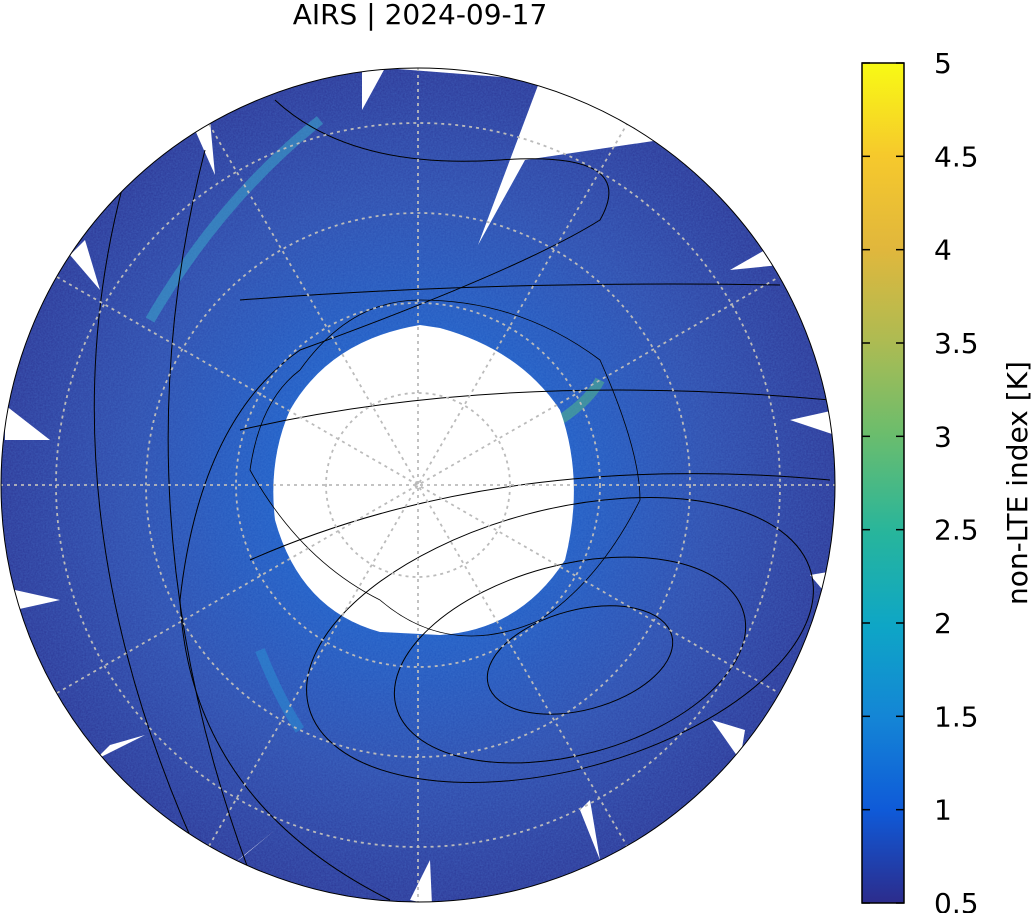 The image size is (1032, 917). What do you see at coordinates (943, 623) in the screenshot?
I see `colorbar-tick-label: 2` at bounding box center [943, 623].